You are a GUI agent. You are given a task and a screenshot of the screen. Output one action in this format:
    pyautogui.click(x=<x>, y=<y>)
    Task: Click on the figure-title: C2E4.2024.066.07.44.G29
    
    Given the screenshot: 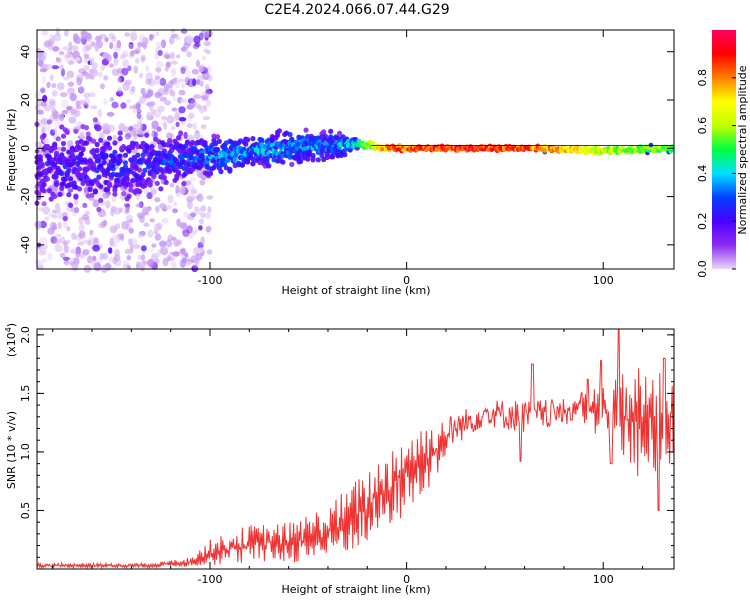 What is the action you would take?
    pyautogui.click(x=356, y=10)
    